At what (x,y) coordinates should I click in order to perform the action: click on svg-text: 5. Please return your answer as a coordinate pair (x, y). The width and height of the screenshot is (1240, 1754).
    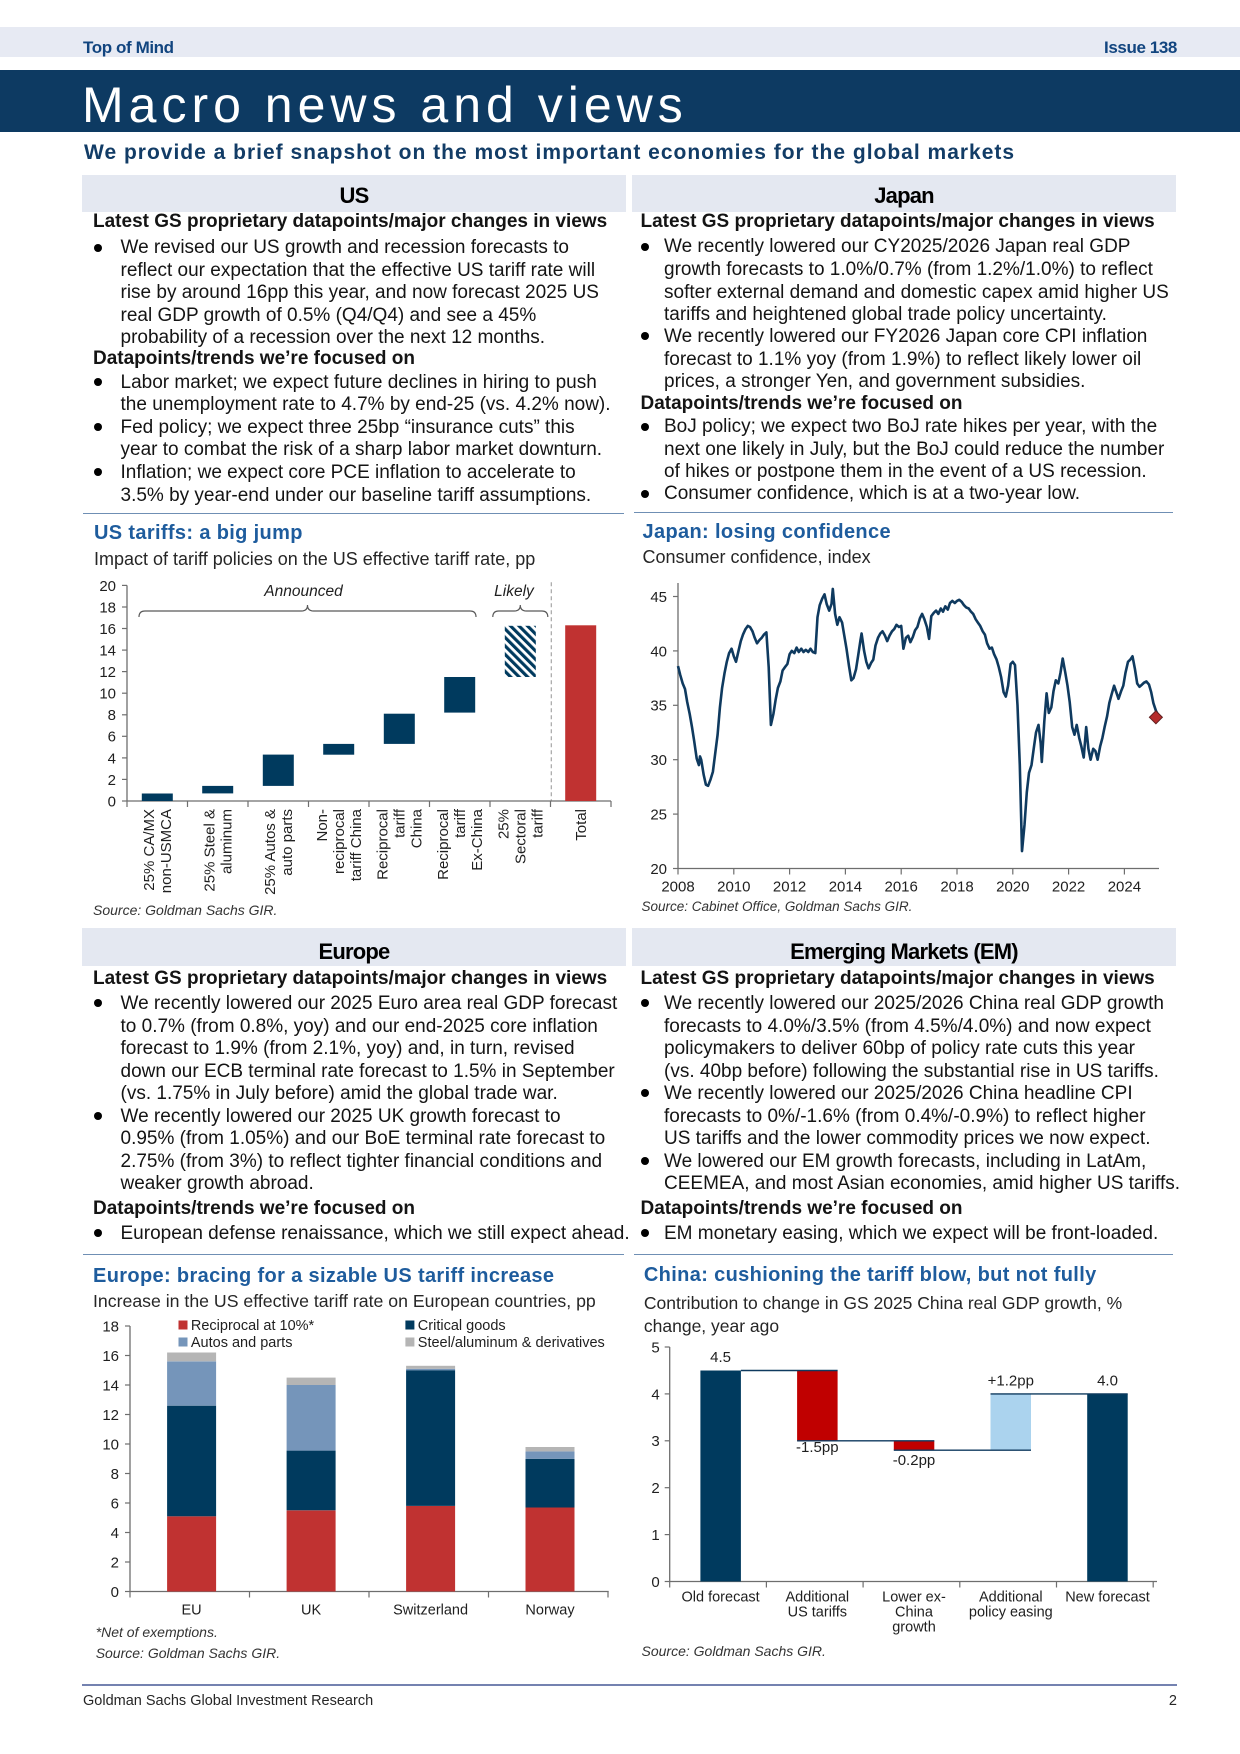
    Looking at the image, I should click on (655, 1348).